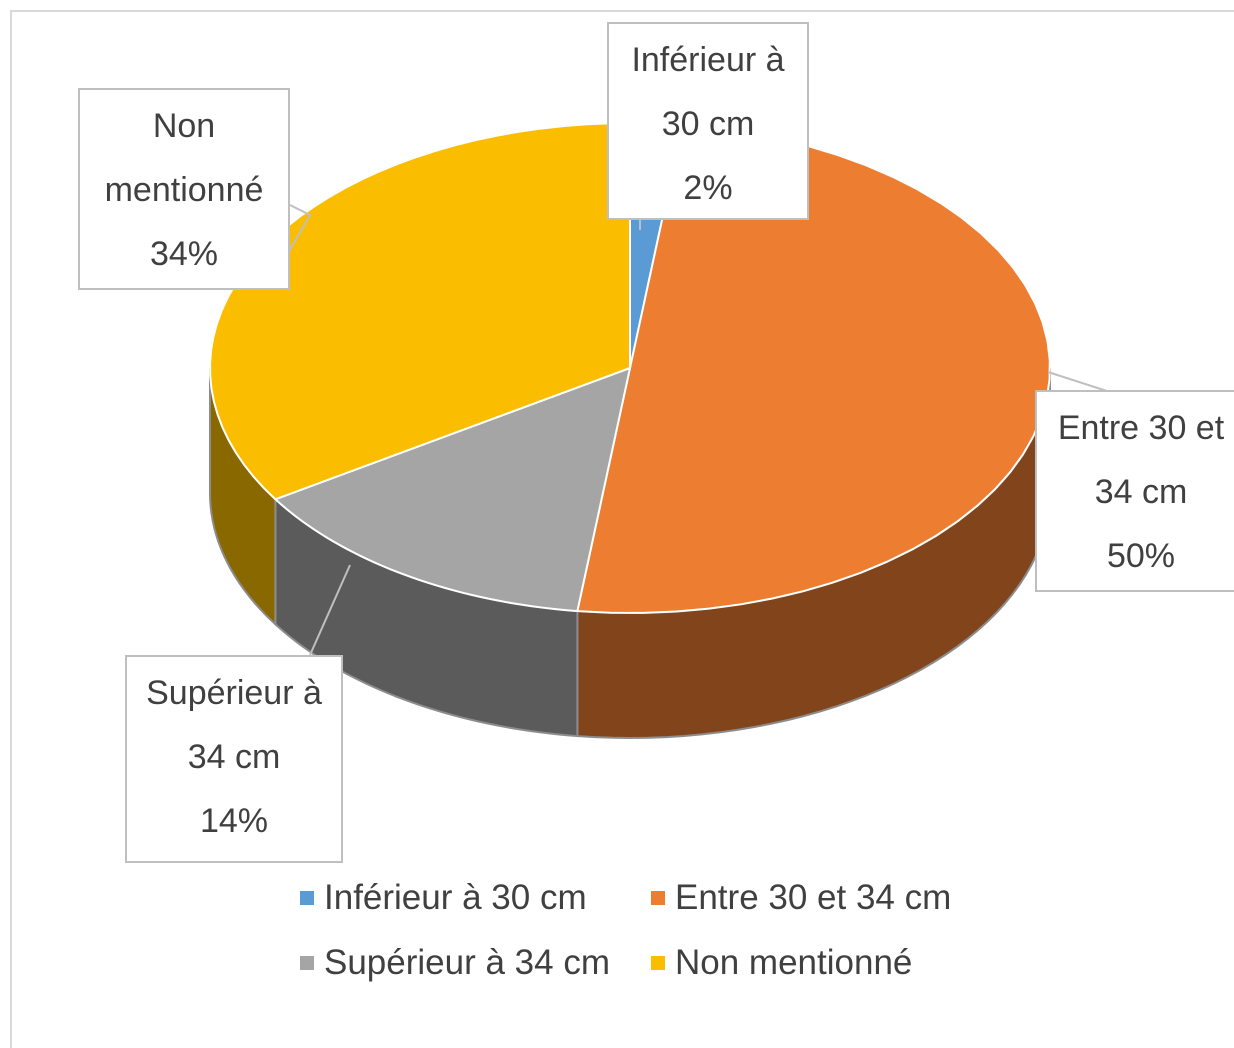 Image resolution: width=1234 pixels, height=1048 pixels. I want to click on legend-item: Inférieur à 30 cm, so click(443, 898).